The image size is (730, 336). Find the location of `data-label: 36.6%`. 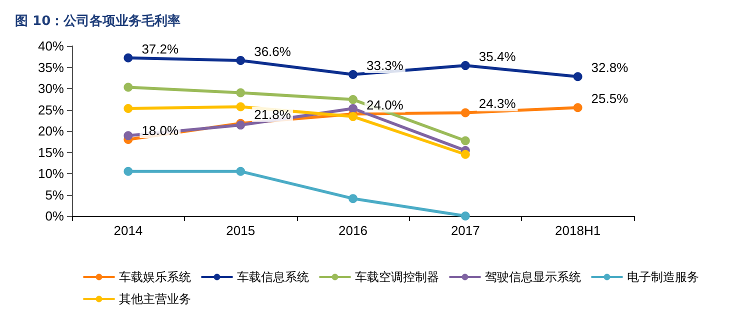

data-label: 36.6% is located at coordinates (273, 51).